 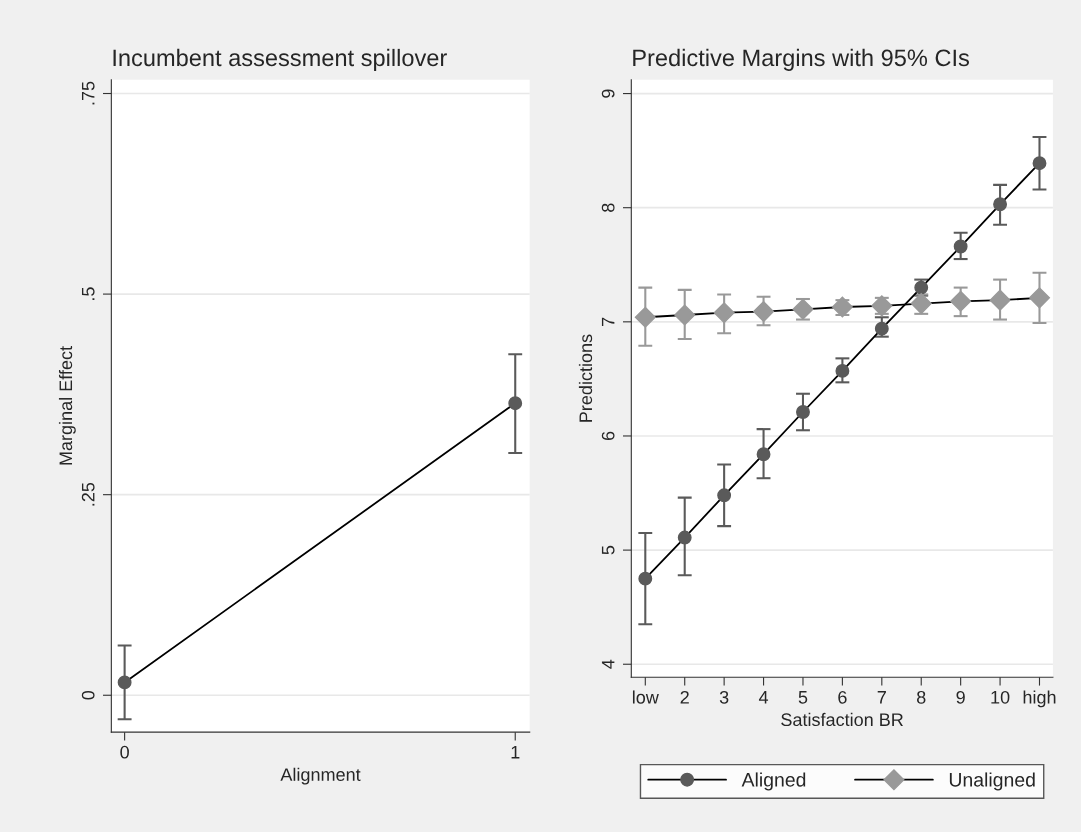 I want to click on x-tick-label: 10, so click(x=1000, y=697).